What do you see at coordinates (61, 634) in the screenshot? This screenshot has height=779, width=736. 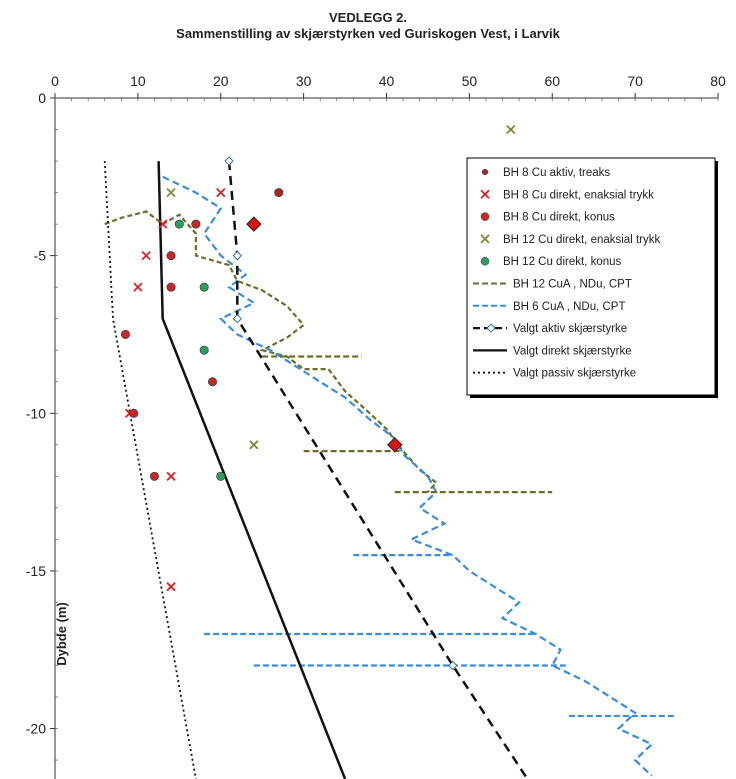 I see `y-axis-label: Dybde (m)` at bounding box center [61, 634].